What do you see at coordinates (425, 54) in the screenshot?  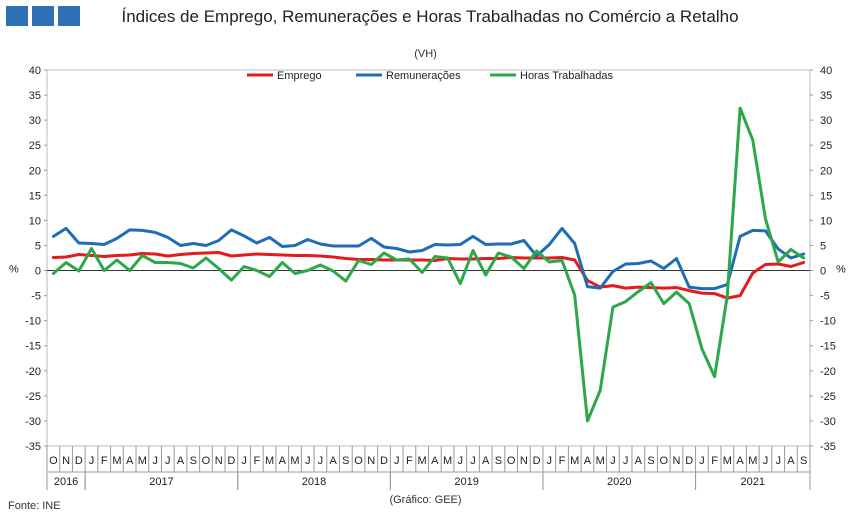 I see `chart-subtitle: (VH)` at bounding box center [425, 54].